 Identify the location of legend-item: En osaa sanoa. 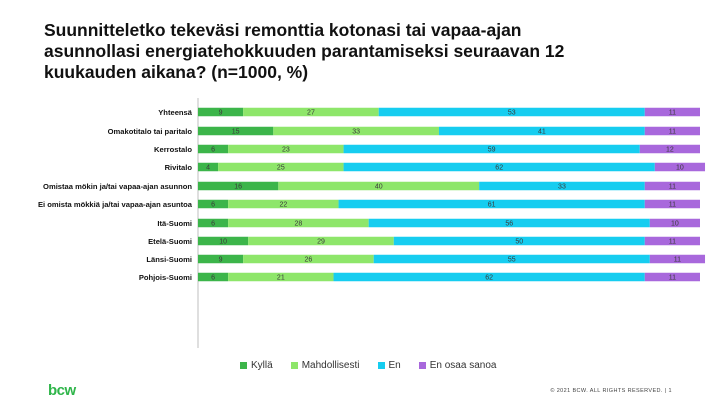
(457, 365).